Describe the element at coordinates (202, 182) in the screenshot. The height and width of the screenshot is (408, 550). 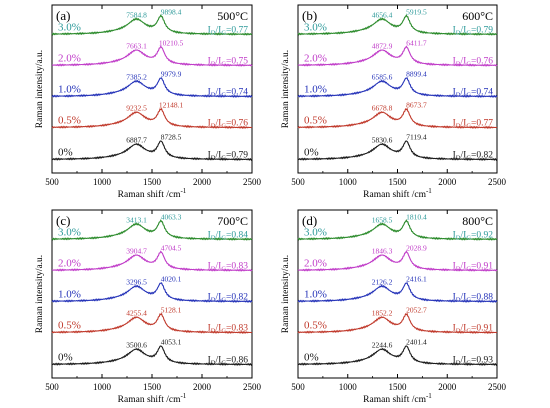
I see `x-tick-label: 2000` at that location.